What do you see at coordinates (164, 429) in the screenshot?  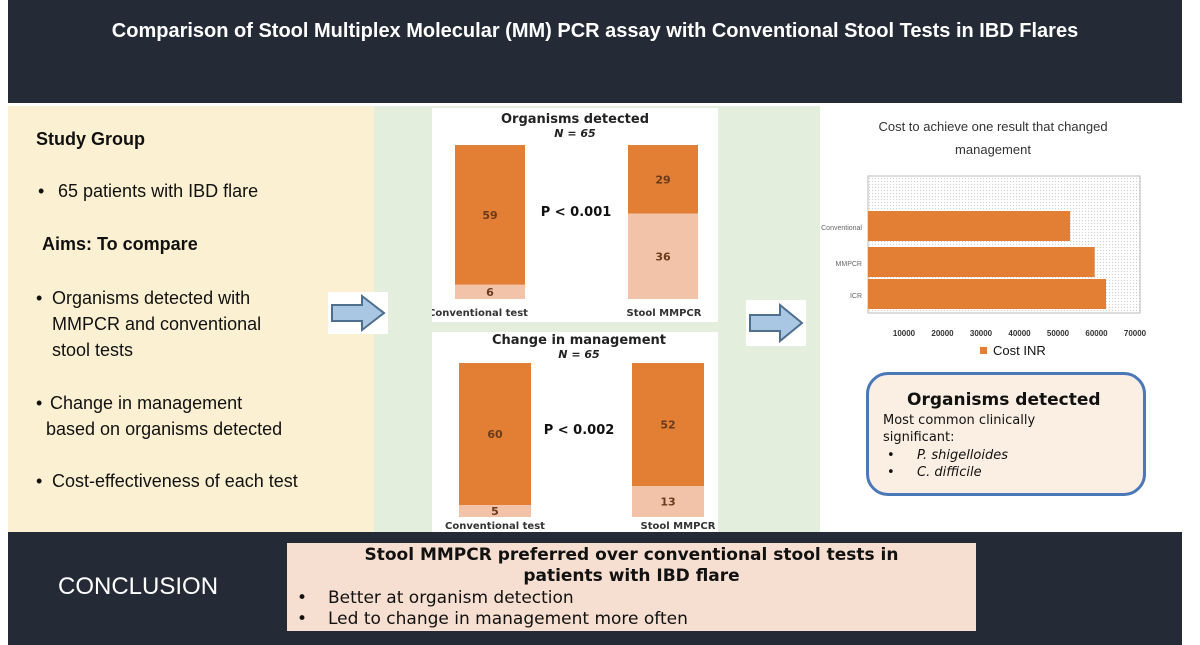 I see `aim-2-line-2: based on organisms detected` at bounding box center [164, 429].